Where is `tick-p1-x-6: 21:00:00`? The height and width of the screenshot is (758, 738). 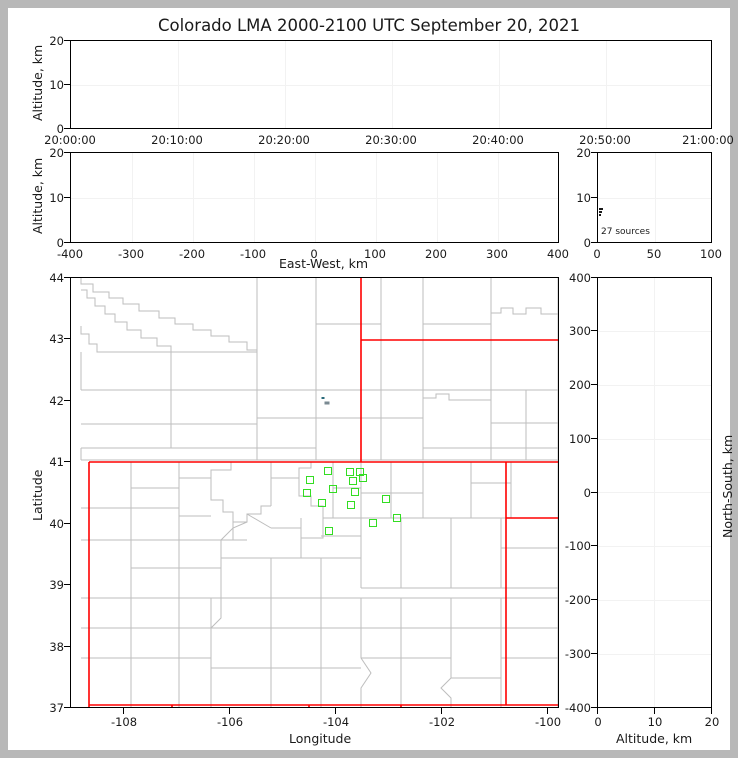 tick-p1-x-6: 21:00:00 is located at coordinates (708, 140).